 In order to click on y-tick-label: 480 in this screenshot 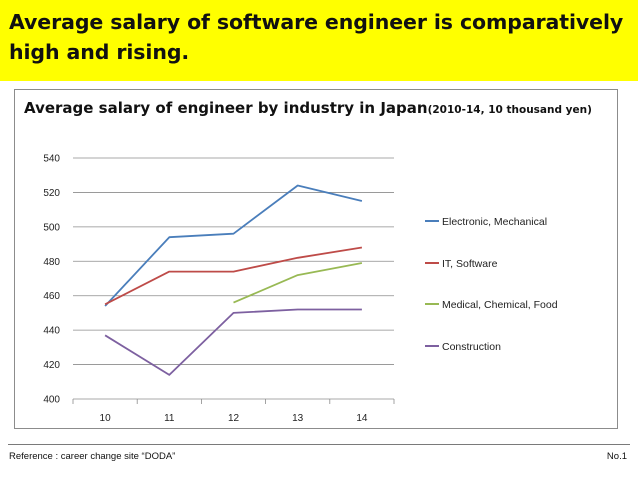, I will do `click(51, 262)`.